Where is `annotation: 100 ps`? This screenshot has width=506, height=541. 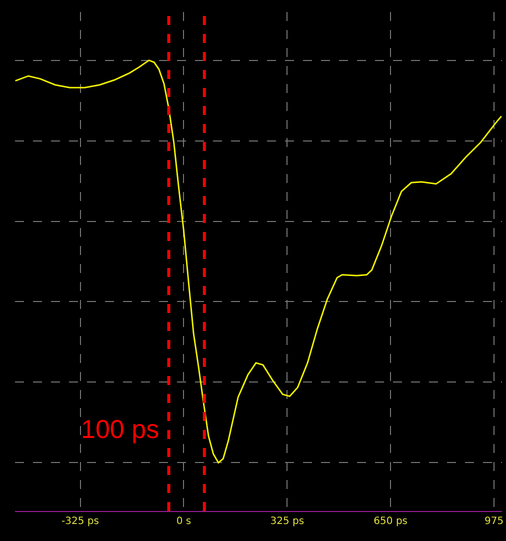
annotation: 100 ps is located at coordinates (120, 429).